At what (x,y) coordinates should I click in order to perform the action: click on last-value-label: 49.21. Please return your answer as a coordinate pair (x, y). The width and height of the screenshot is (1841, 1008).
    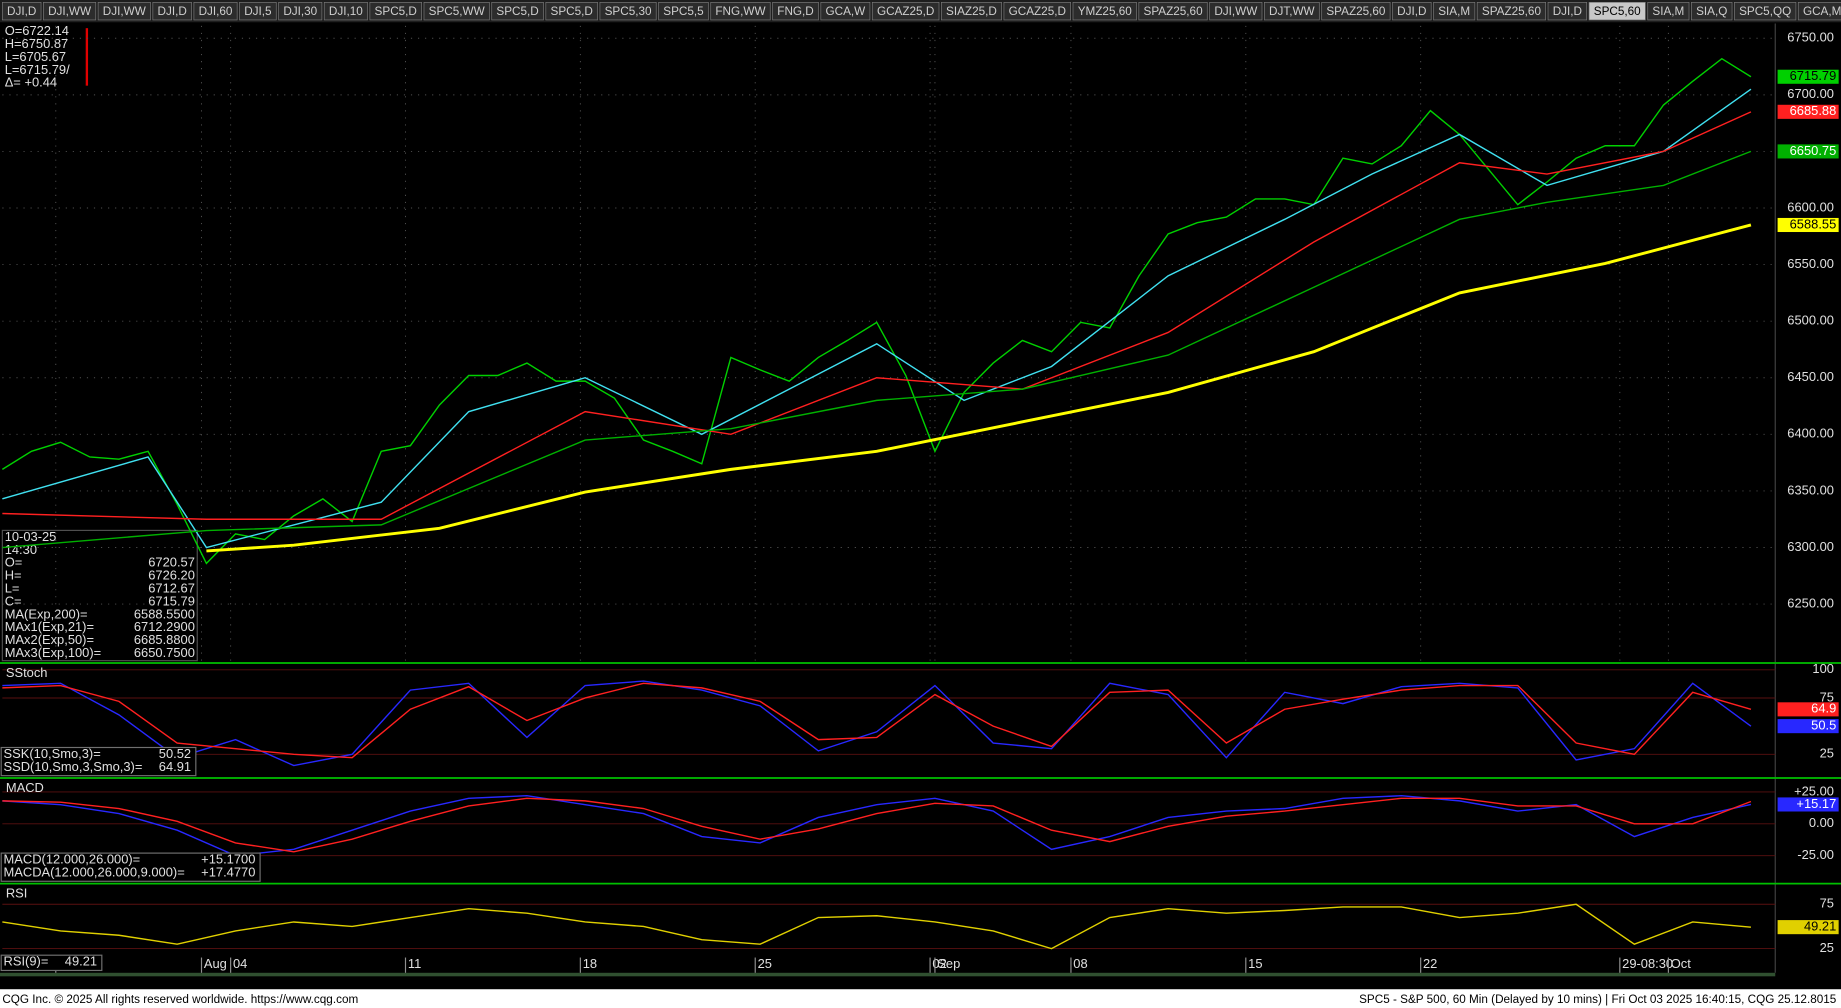
    Looking at the image, I should click on (1820, 926).